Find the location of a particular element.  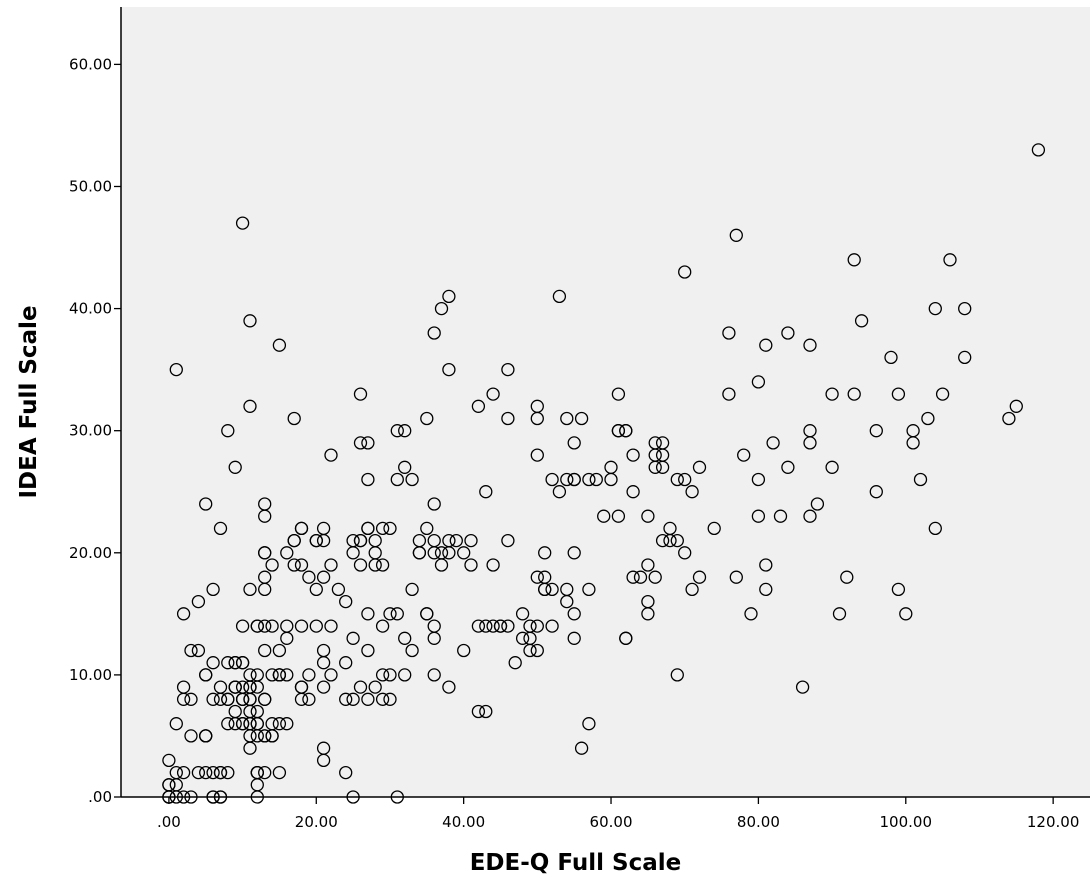

x-tick-label: 60.00 is located at coordinates (611, 822).